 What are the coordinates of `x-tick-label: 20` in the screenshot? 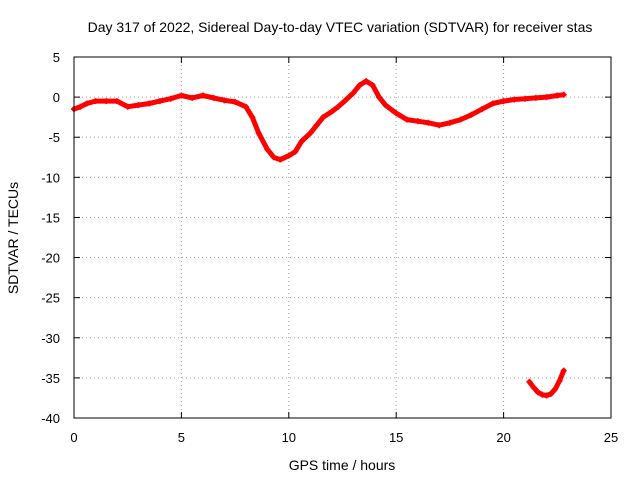 It's located at (503, 437).